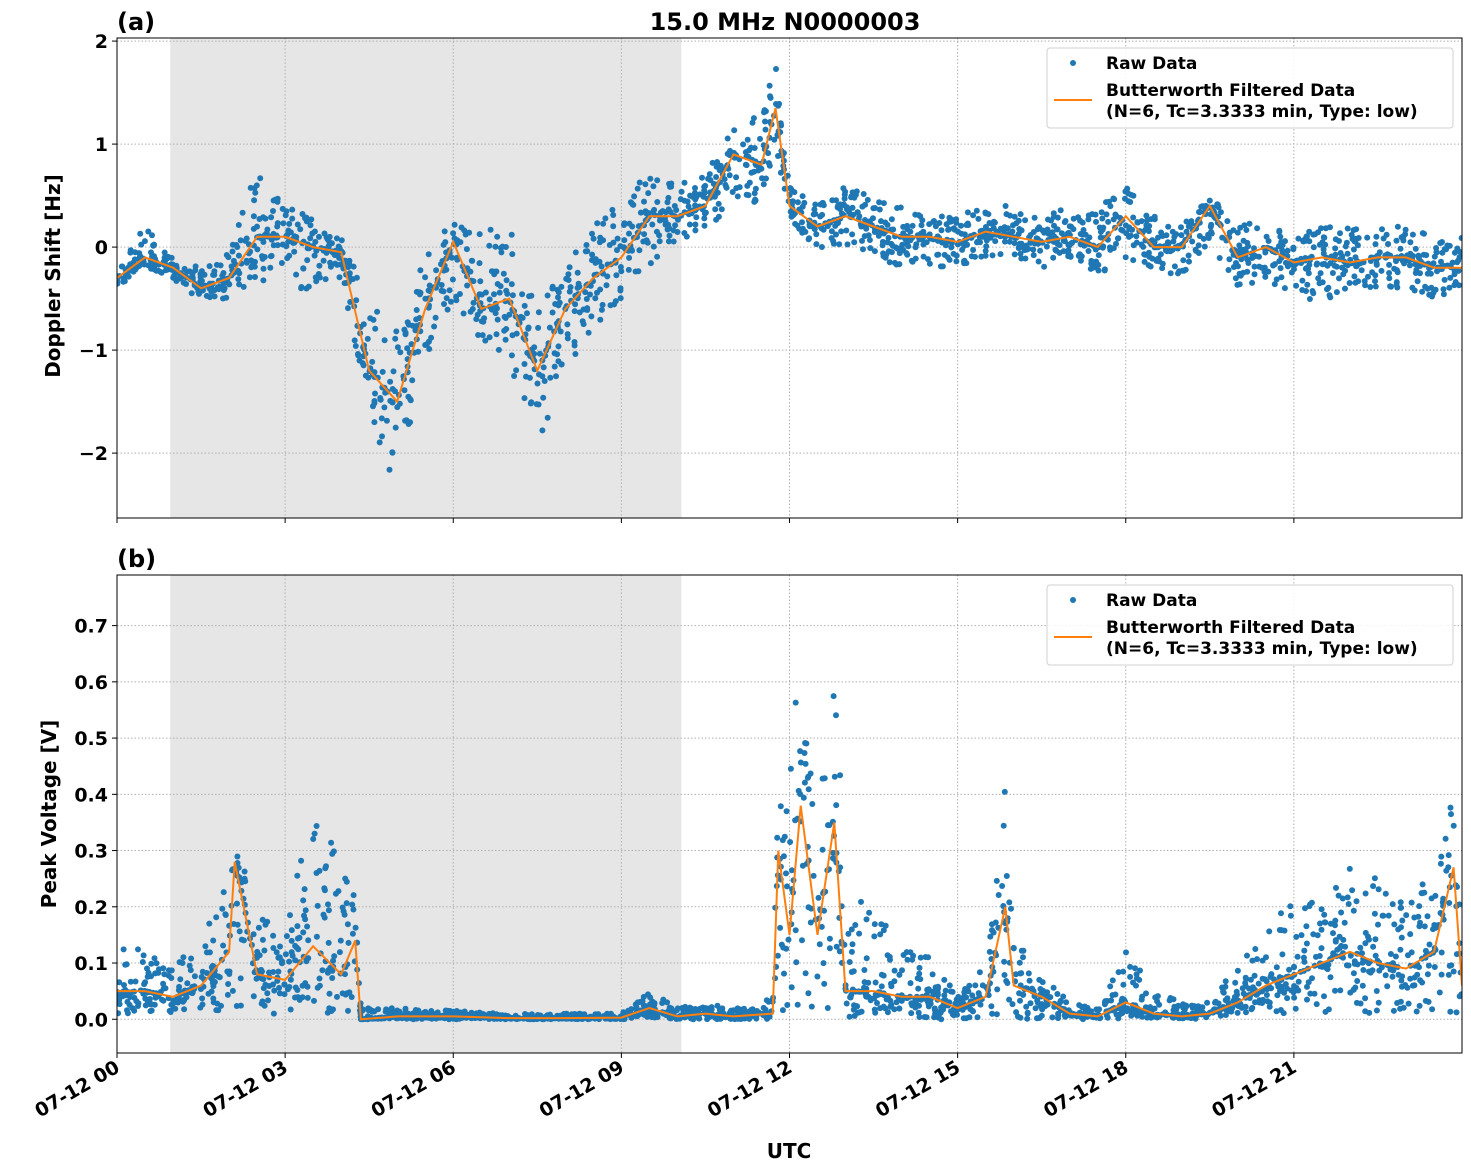 This screenshot has height=1172, width=1471. Describe the element at coordinates (91, 795) in the screenshot. I see `y-tick-label: 0.4` at that location.